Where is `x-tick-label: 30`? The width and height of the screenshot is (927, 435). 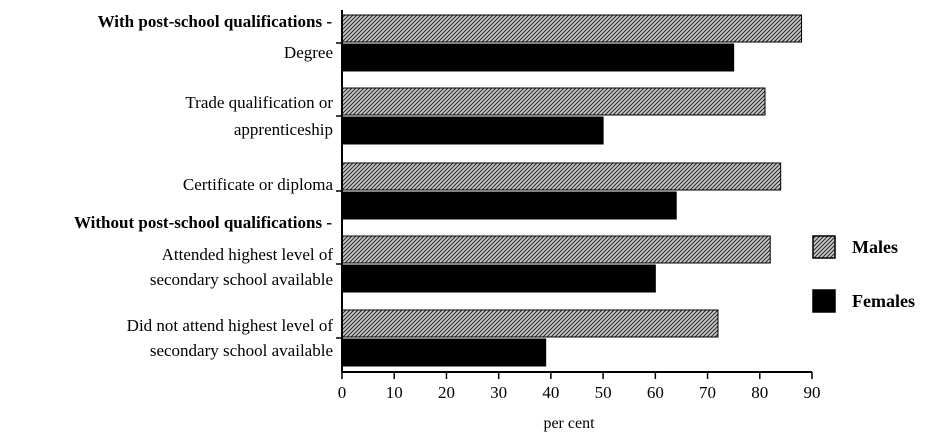 x-tick-label: 30 is located at coordinates (498, 392).